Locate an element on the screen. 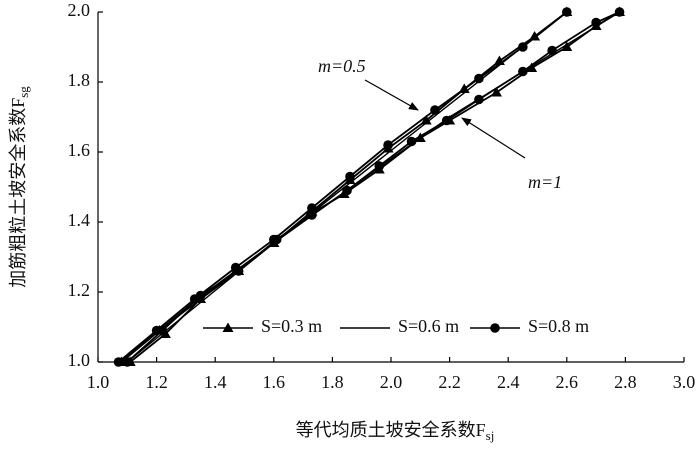 This screenshot has width=700, height=449. x-tick-label: 1.6 is located at coordinates (274, 382).